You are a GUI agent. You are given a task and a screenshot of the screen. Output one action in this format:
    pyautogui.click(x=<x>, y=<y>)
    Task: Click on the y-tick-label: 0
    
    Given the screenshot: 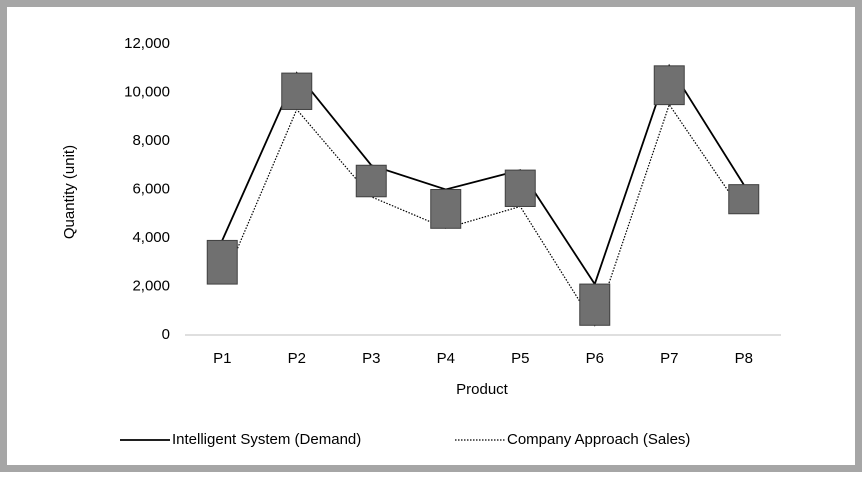 What is the action you would take?
    pyautogui.click(x=166, y=334)
    